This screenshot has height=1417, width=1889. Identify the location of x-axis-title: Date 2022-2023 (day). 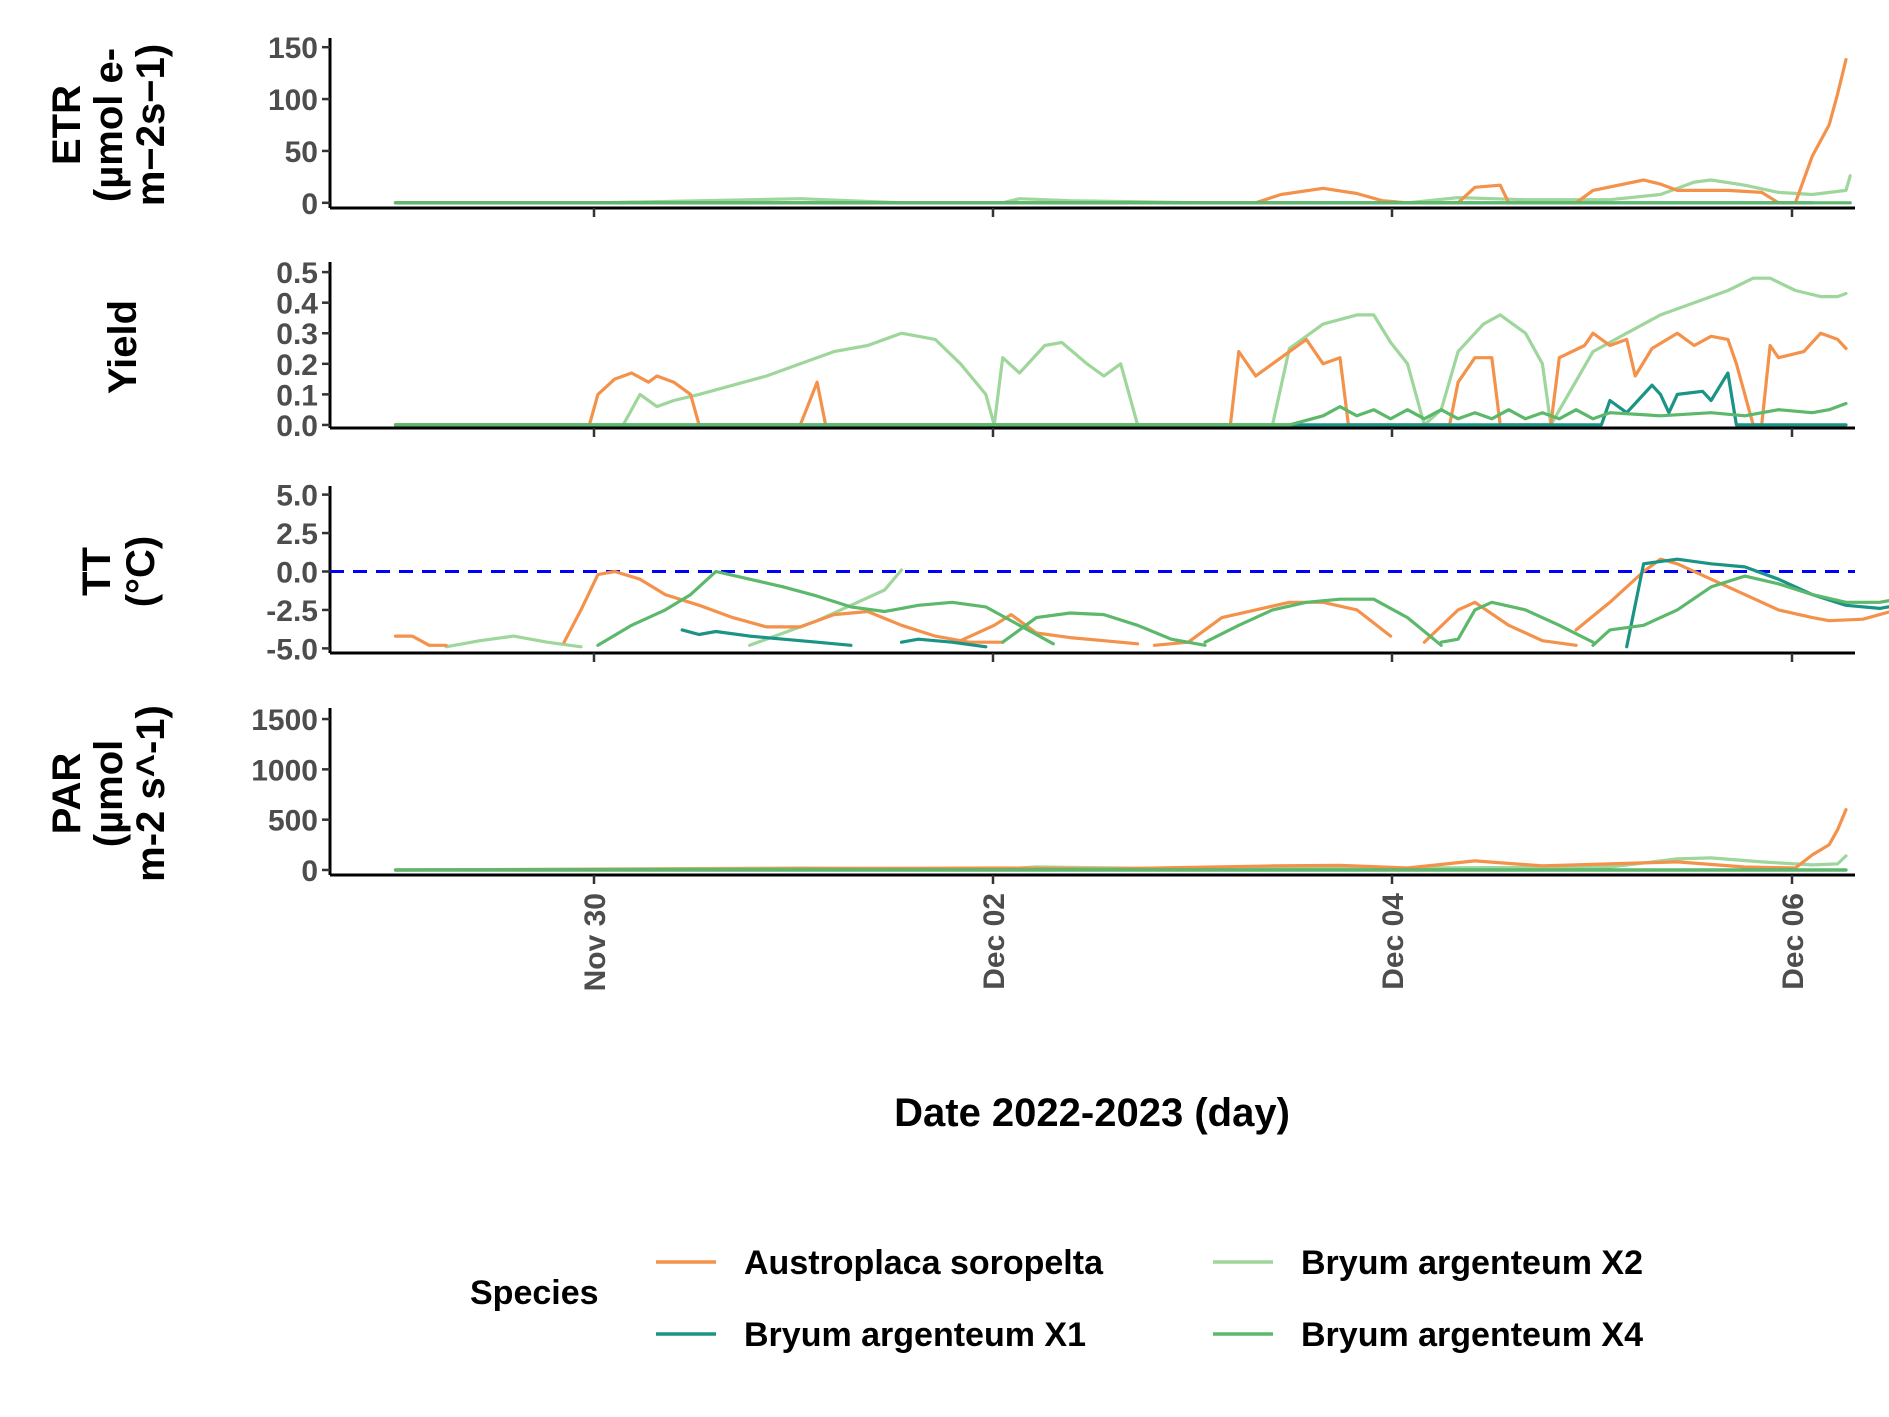
(1092, 1113).